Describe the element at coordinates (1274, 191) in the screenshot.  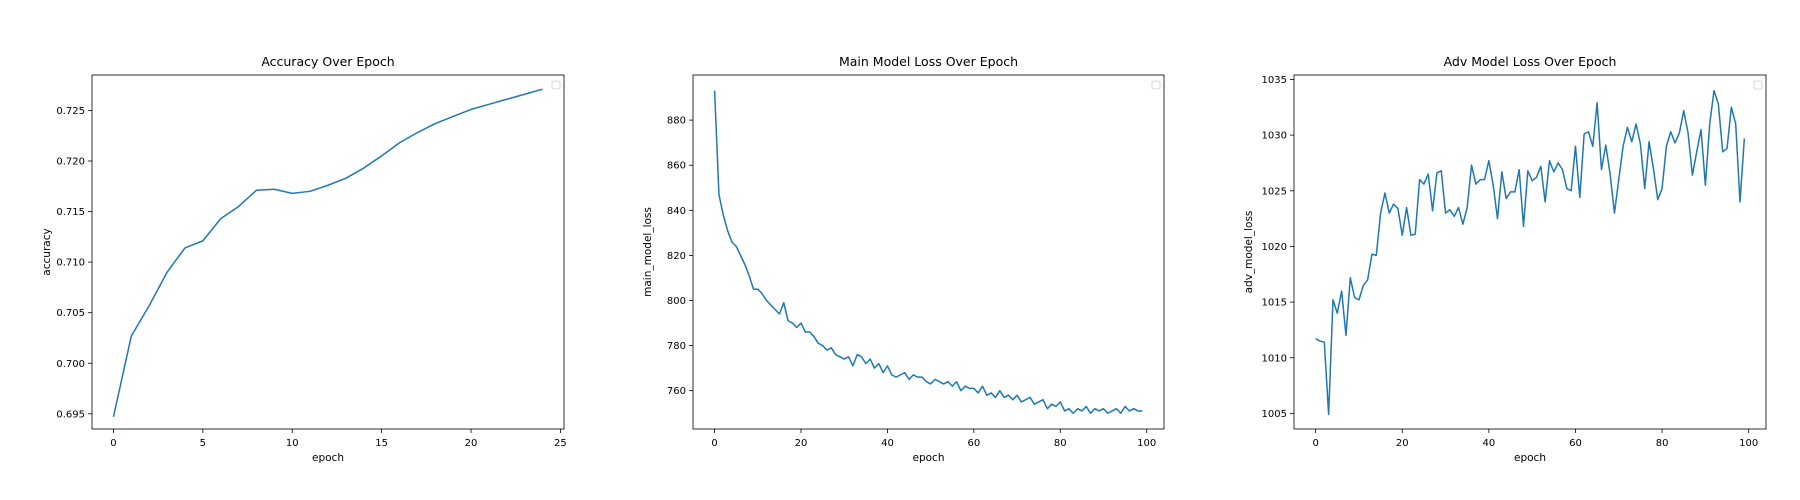
I see `y-tick-label: 1025` at that location.